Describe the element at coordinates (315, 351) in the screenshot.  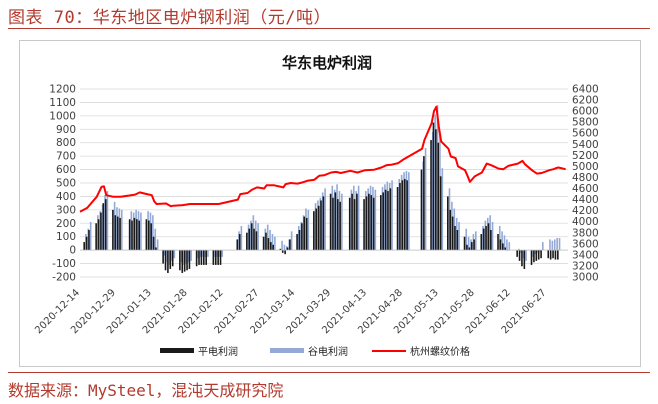
I see `legend: 平电利润 谷电利润 杭州螺纹价格` at that location.